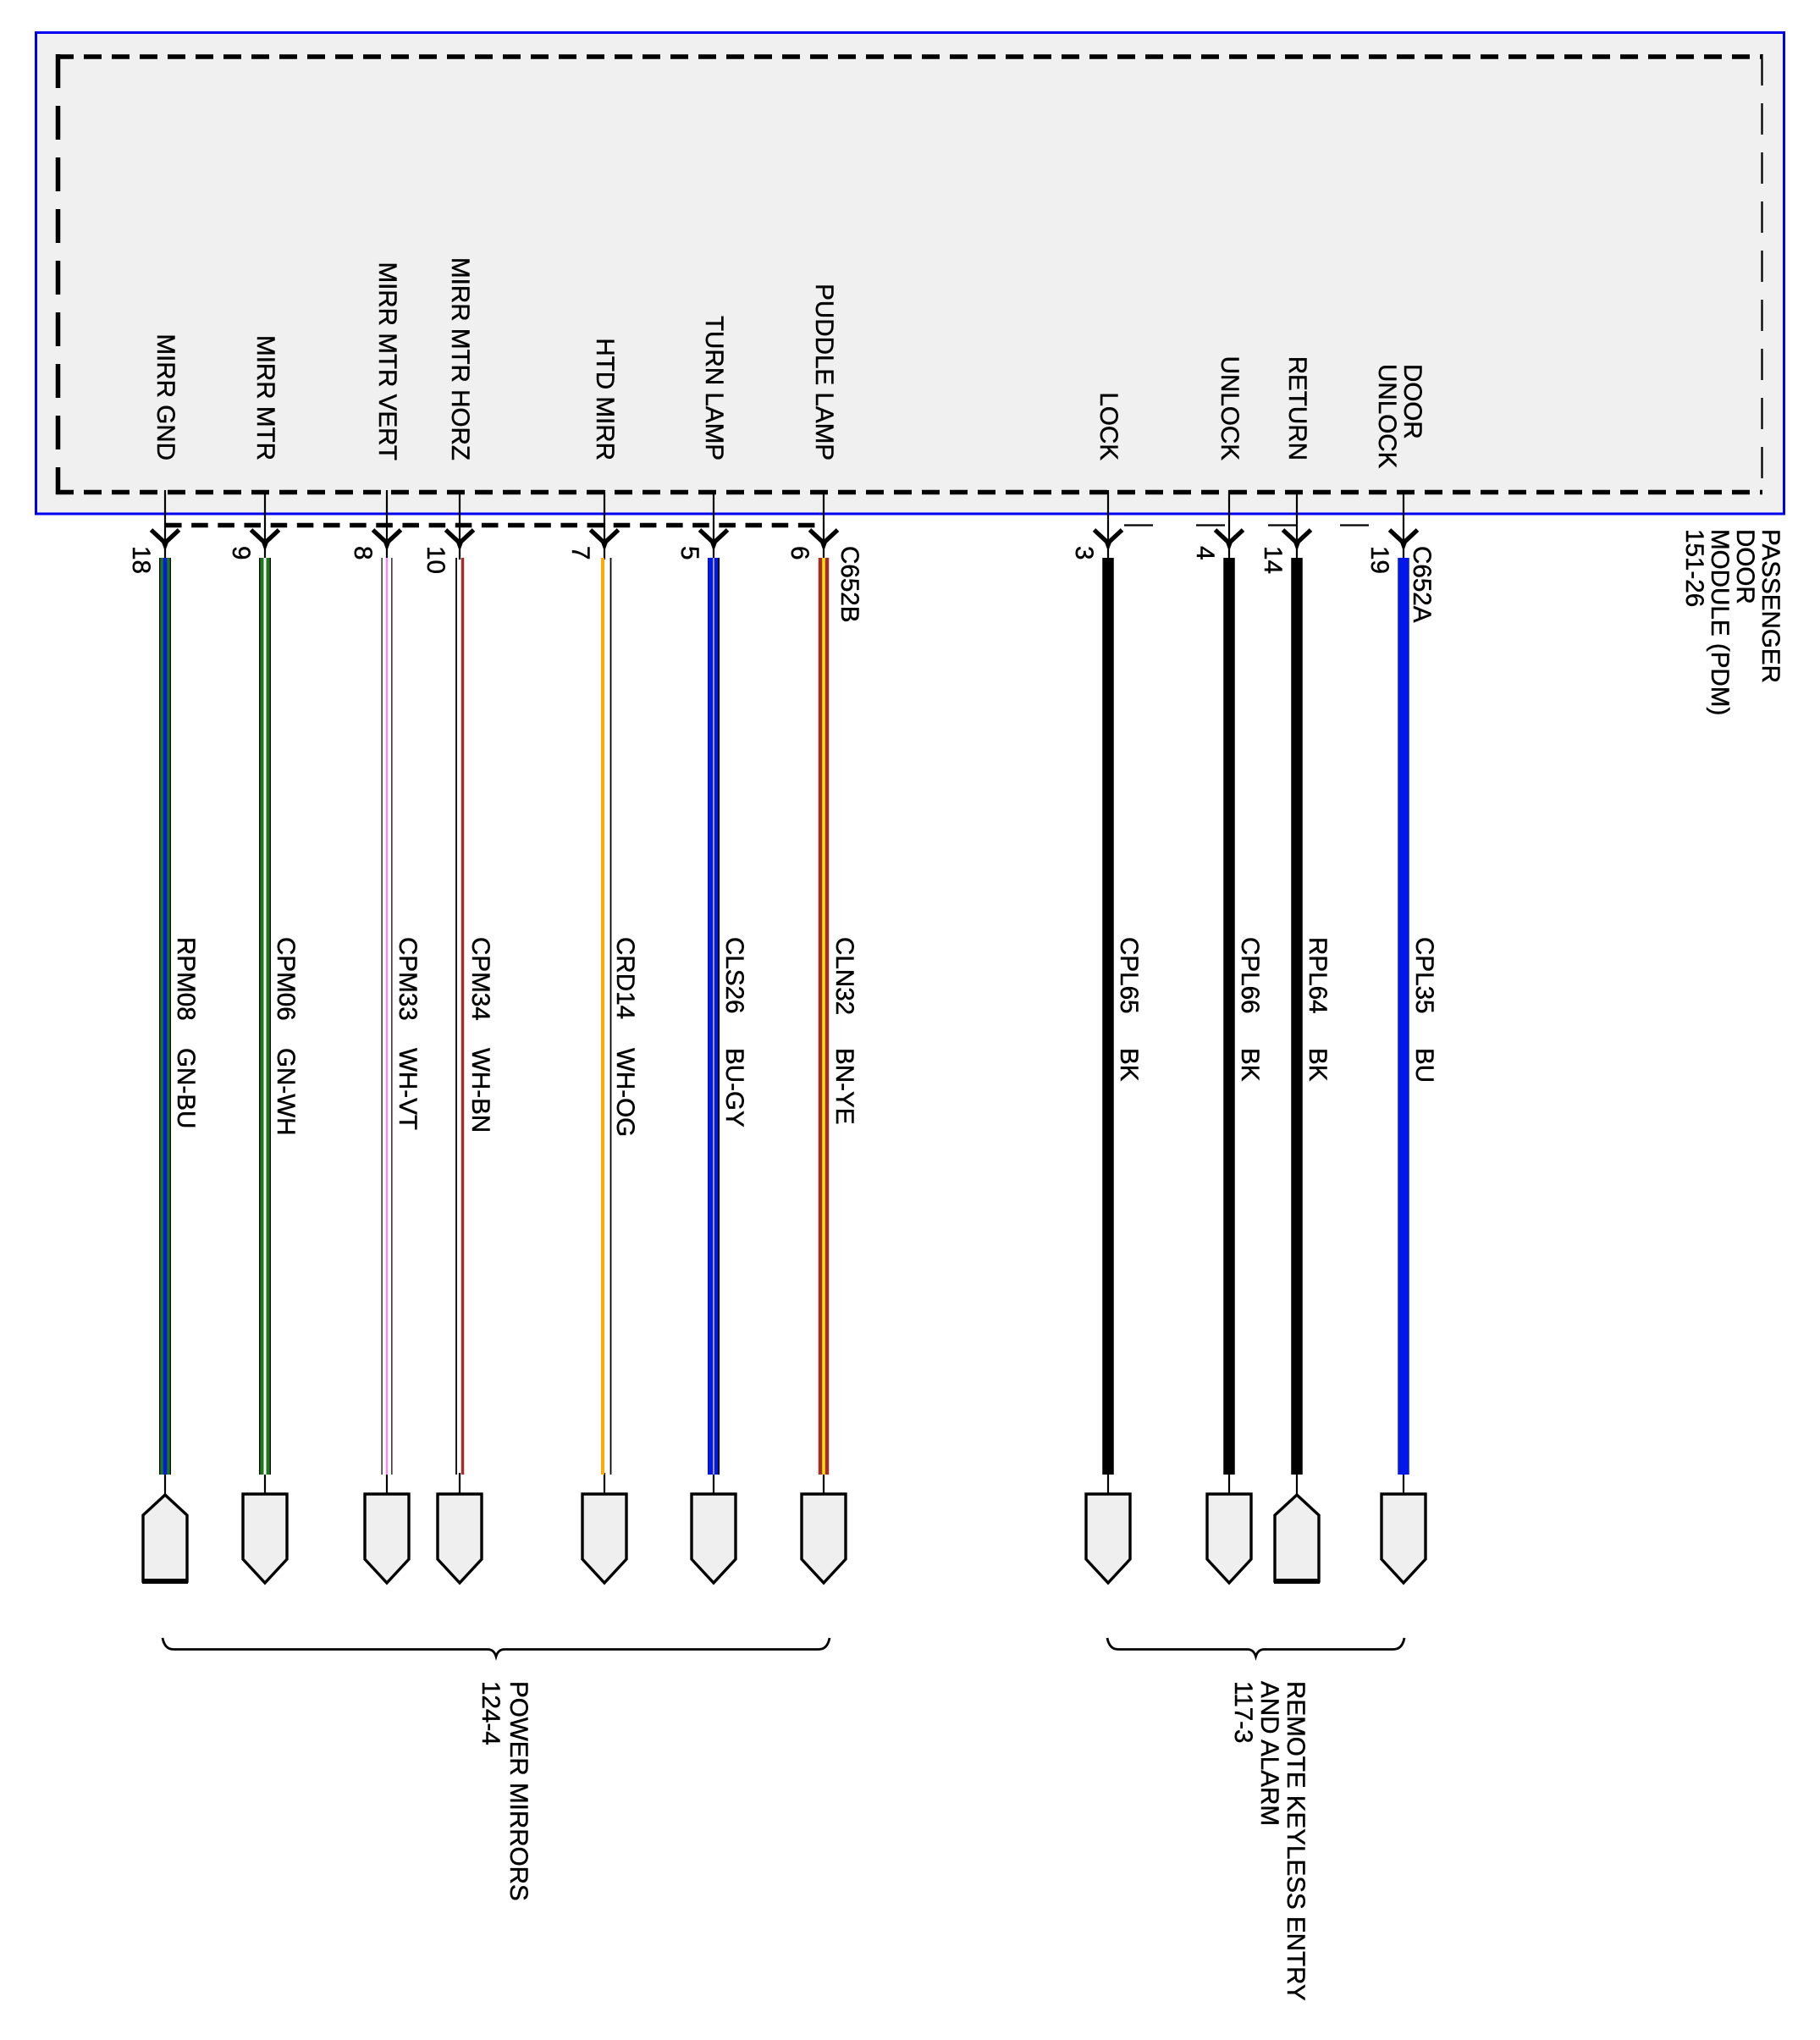 Image resolution: width=1820 pixels, height=2040 pixels. I want to click on svg-text: CPM33, so click(408, 979).